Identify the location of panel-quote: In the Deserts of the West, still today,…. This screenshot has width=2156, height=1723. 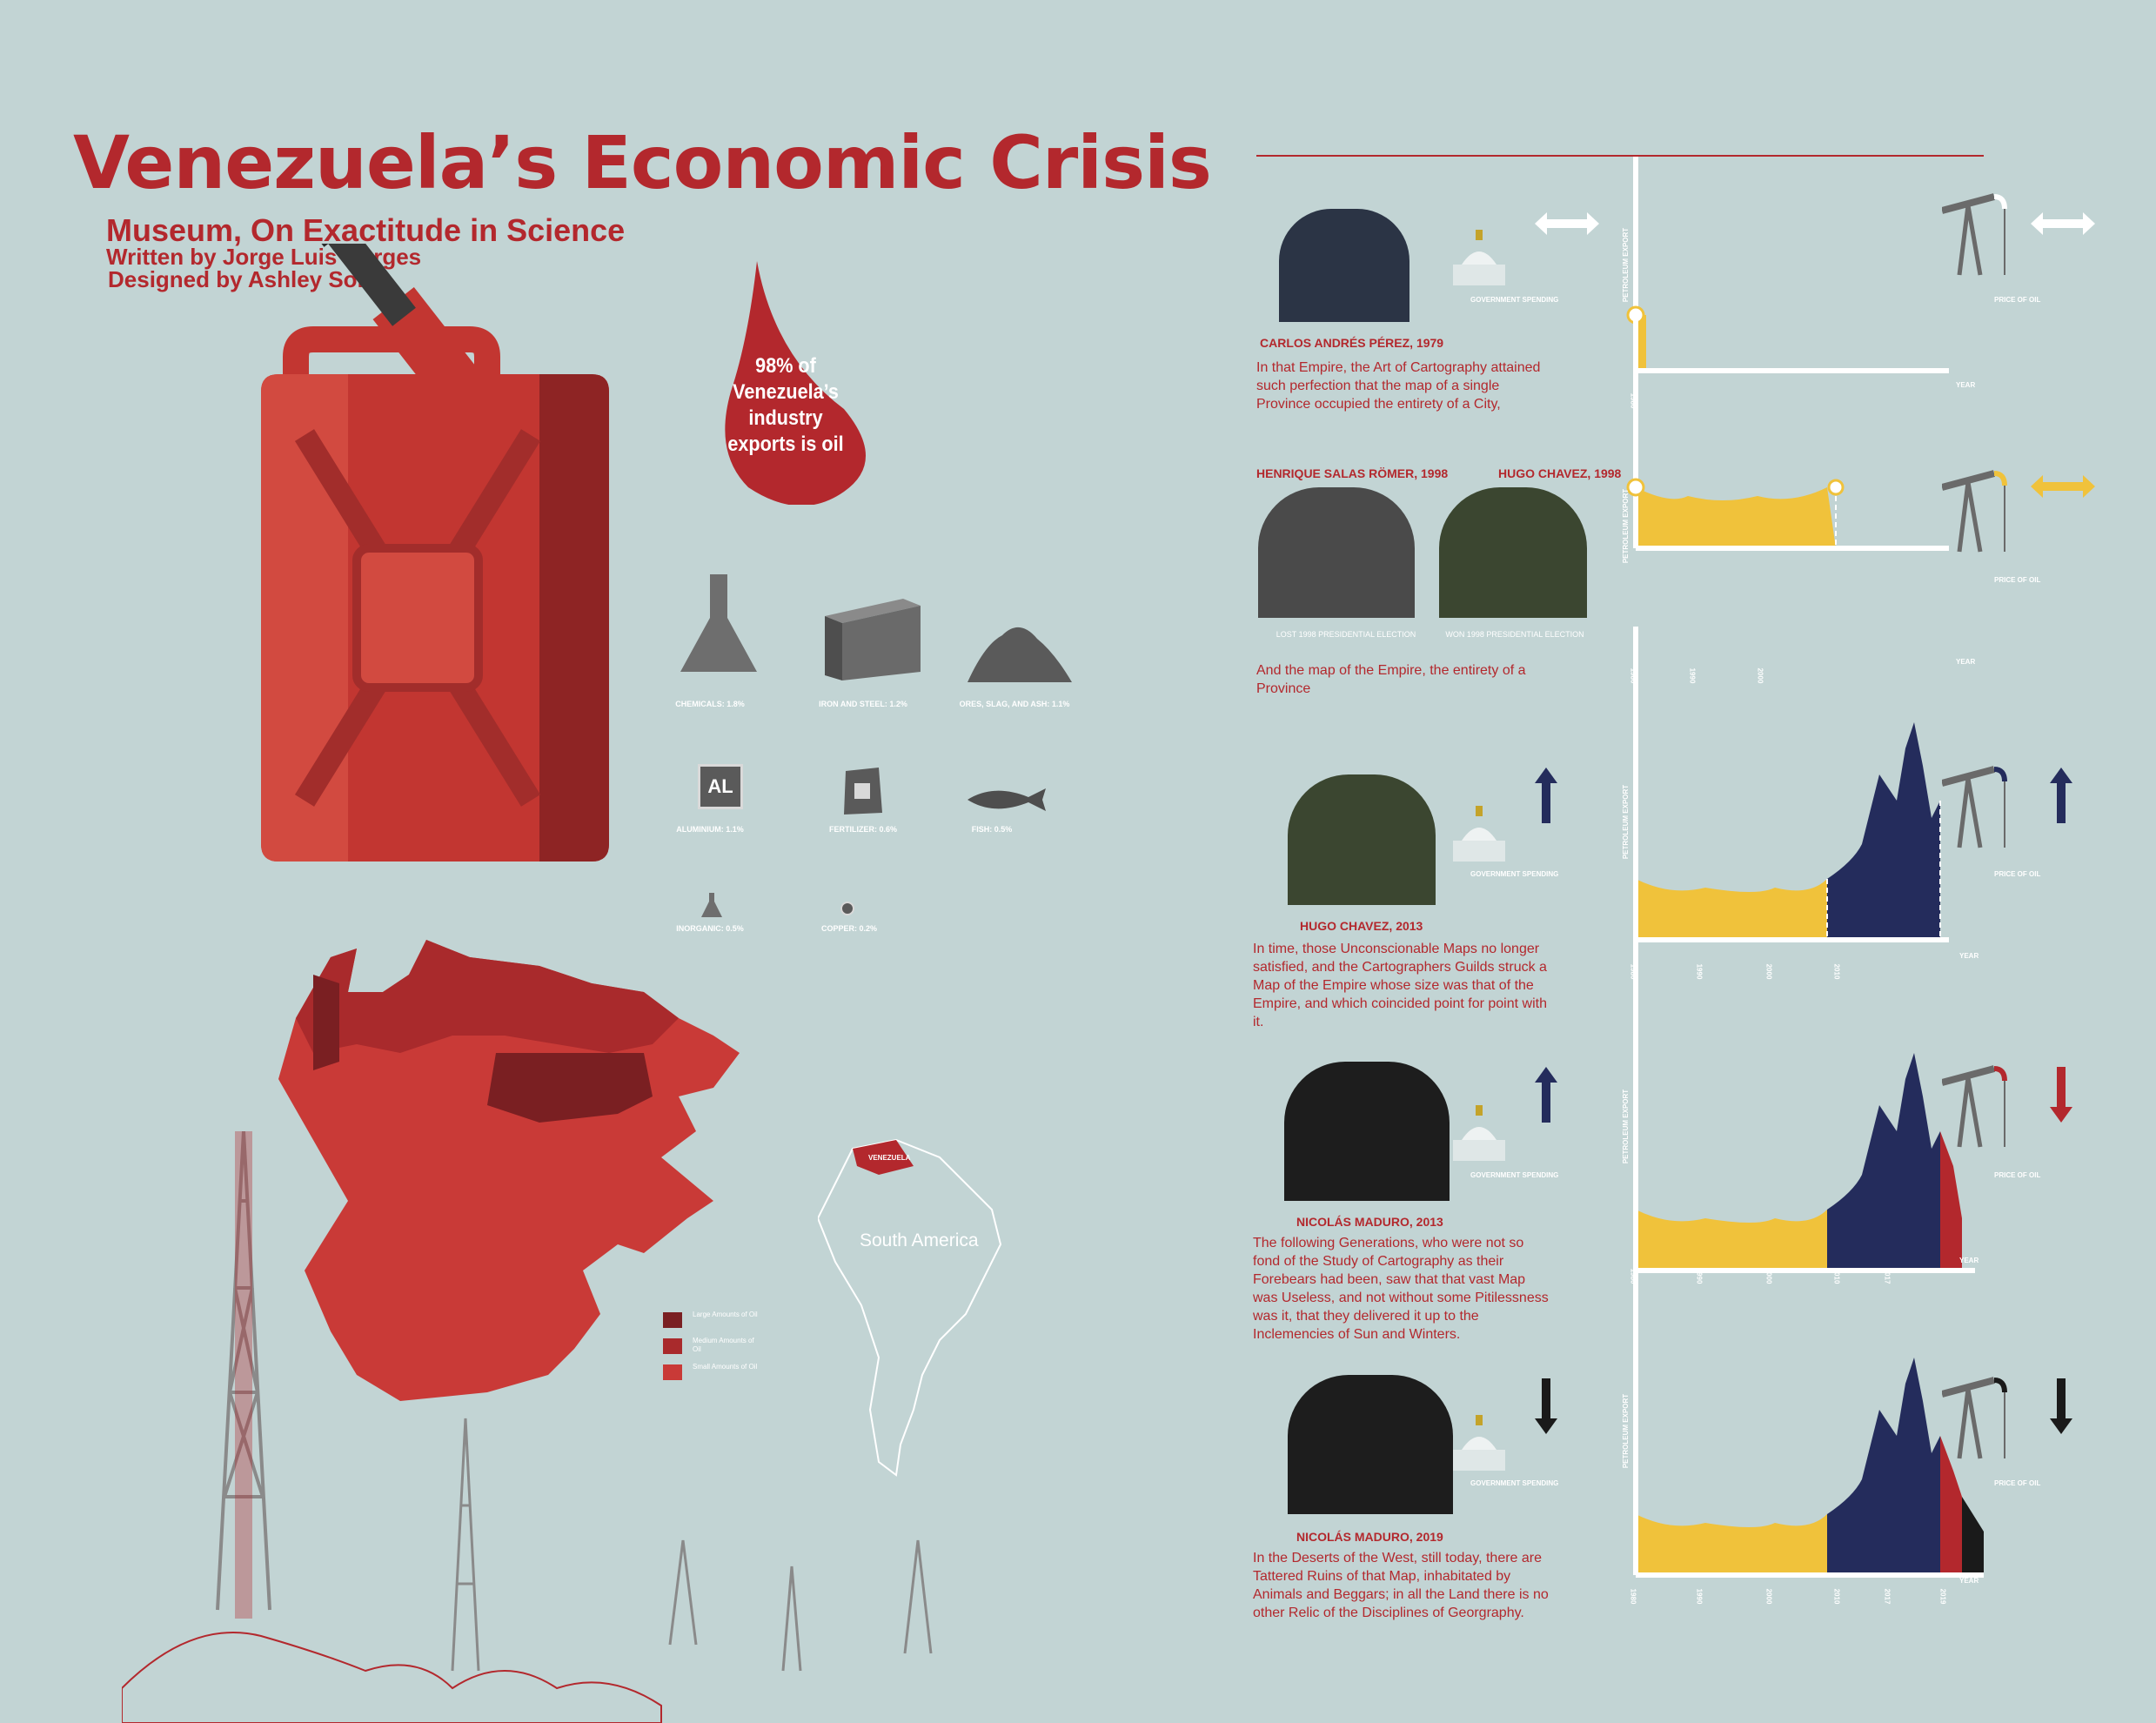
(1401, 1585).